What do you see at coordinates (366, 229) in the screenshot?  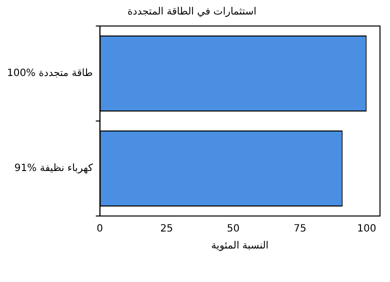 I see `x-tick-label: 100` at bounding box center [366, 229].